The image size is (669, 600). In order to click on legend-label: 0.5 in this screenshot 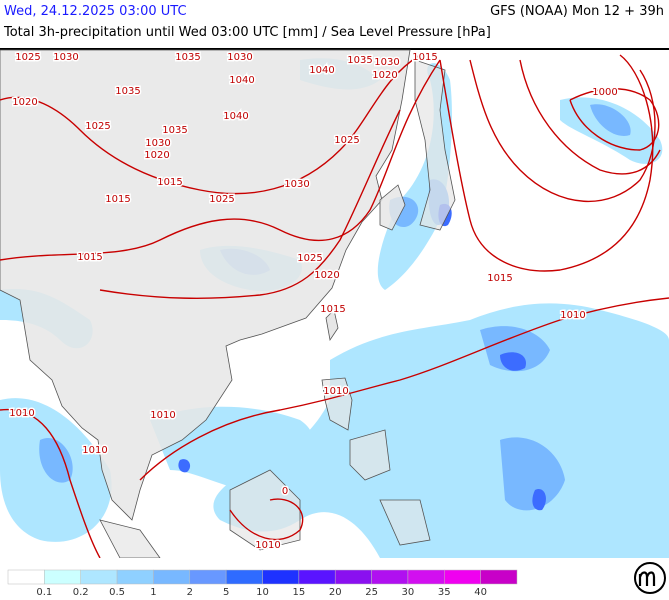, I will do `click(117, 592)`.